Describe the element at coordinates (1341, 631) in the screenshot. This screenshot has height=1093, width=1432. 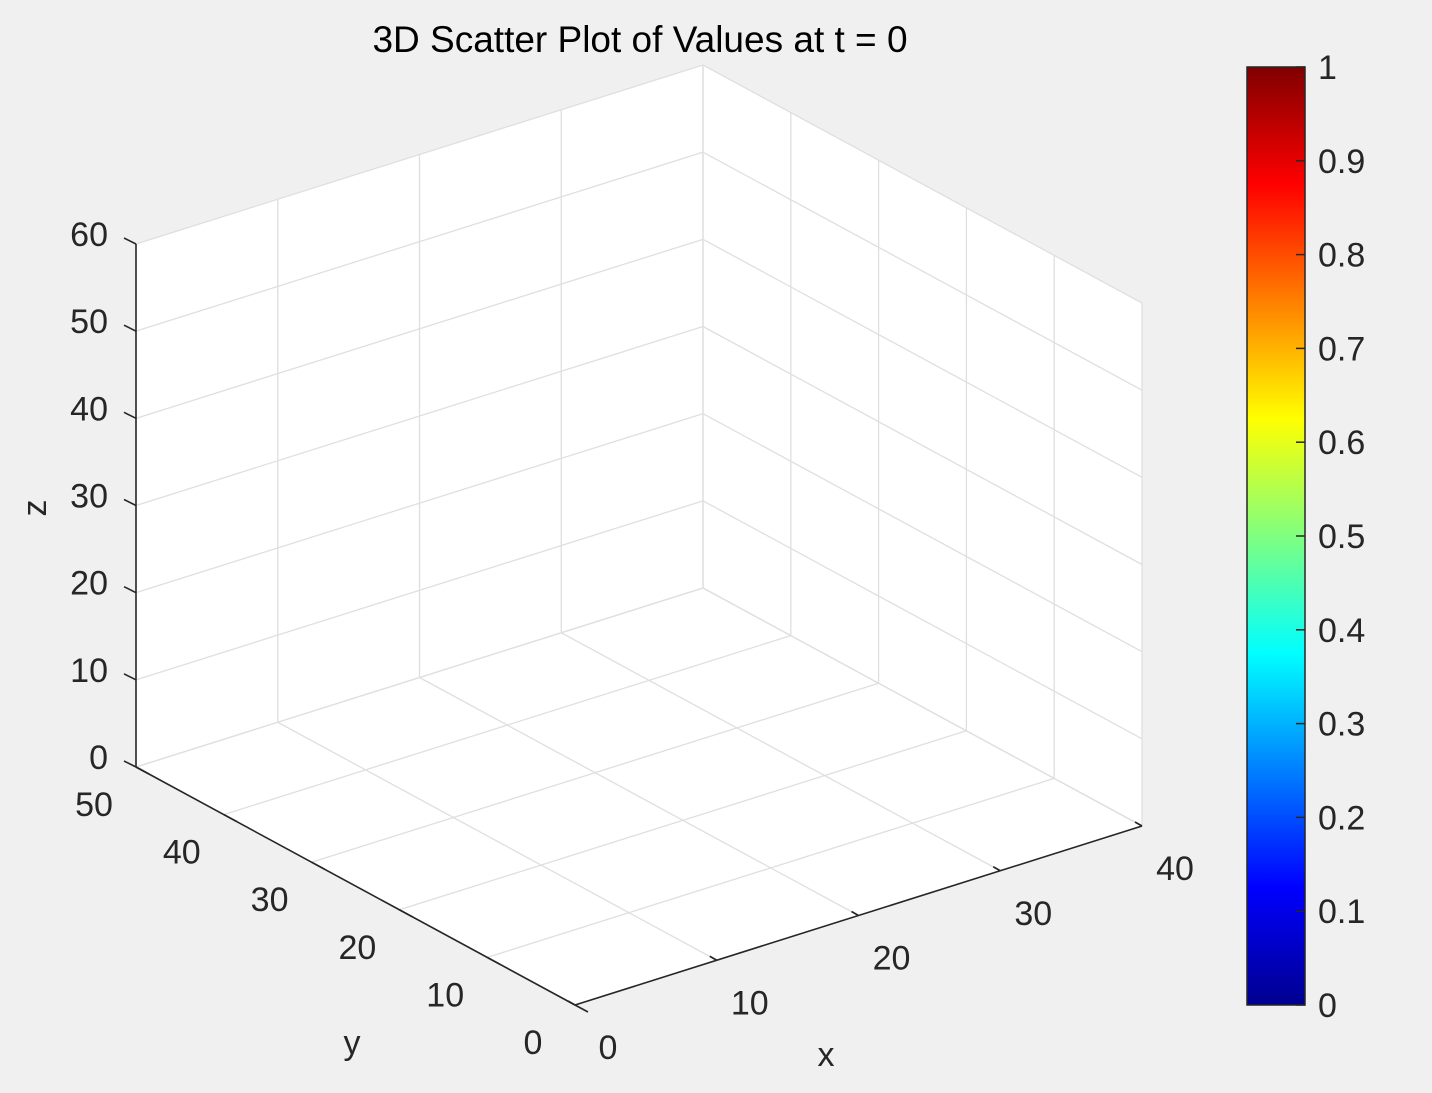
I see `colorbar-tick-label: 0.4` at that location.